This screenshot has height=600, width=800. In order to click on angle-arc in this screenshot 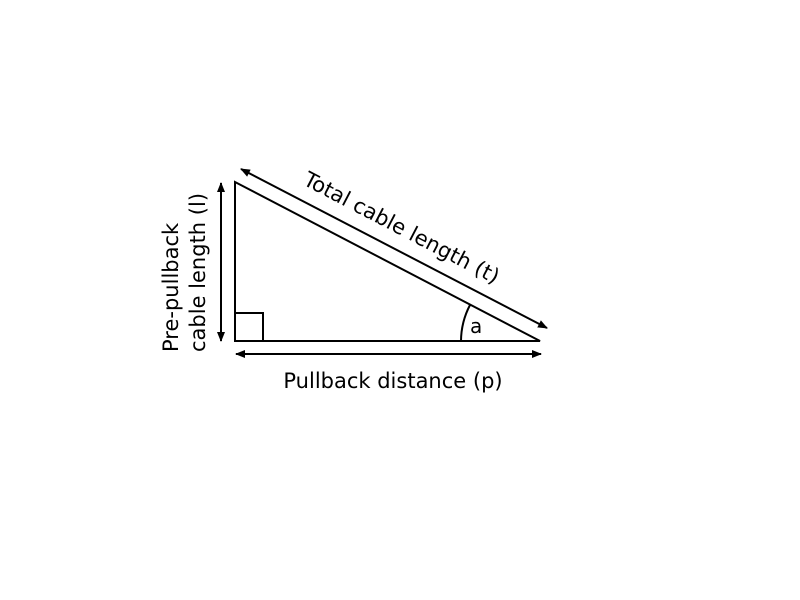, I will do `click(465, 323)`.